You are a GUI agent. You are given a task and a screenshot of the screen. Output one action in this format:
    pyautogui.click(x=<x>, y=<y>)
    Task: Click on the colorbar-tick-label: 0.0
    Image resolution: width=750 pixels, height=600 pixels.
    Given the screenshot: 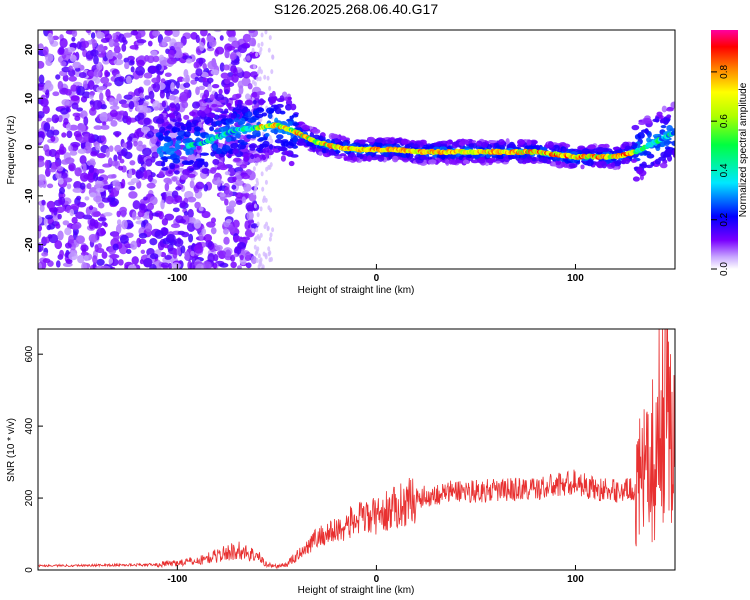 What is the action you would take?
    pyautogui.click(x=724, y=269)
    